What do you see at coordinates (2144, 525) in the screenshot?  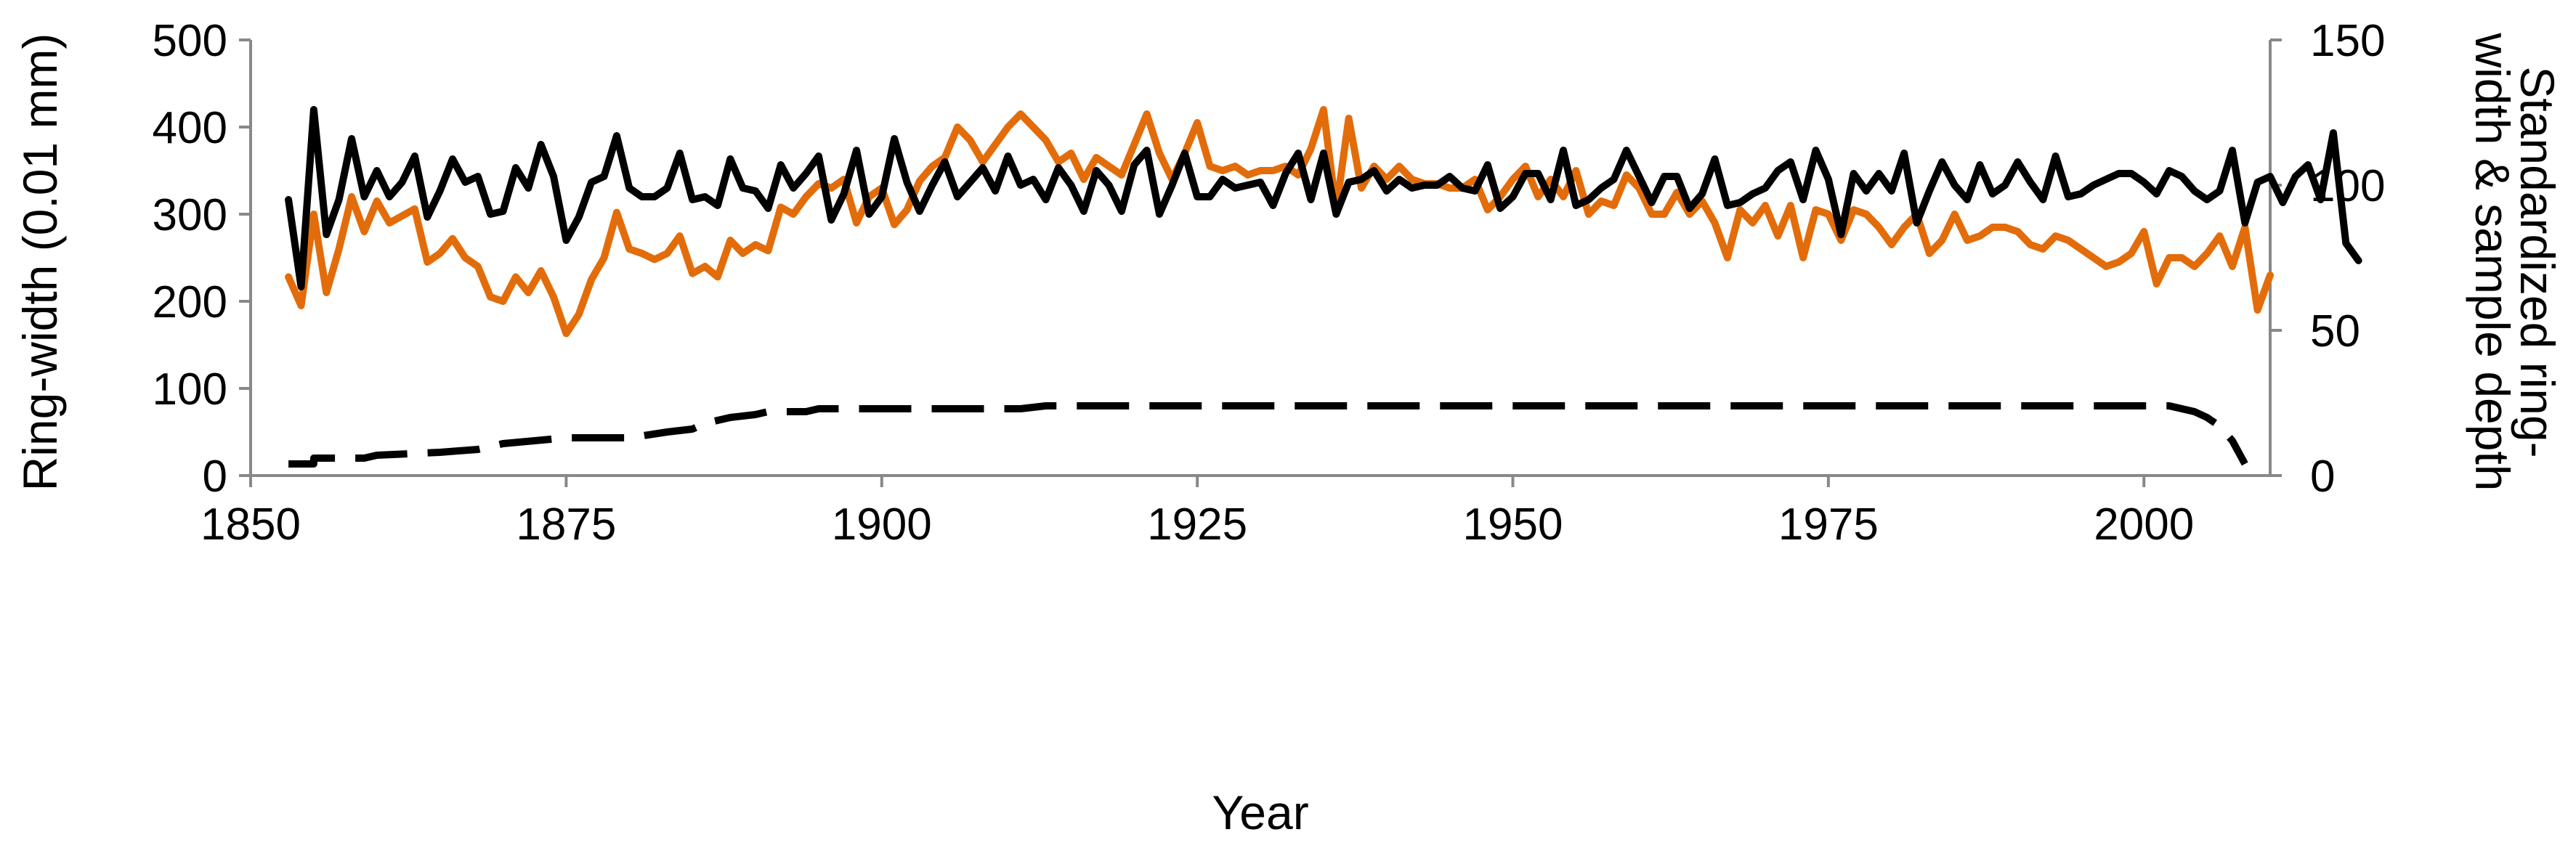 I see `x-tick-label: 2000` at bounding box center [2144, 525].